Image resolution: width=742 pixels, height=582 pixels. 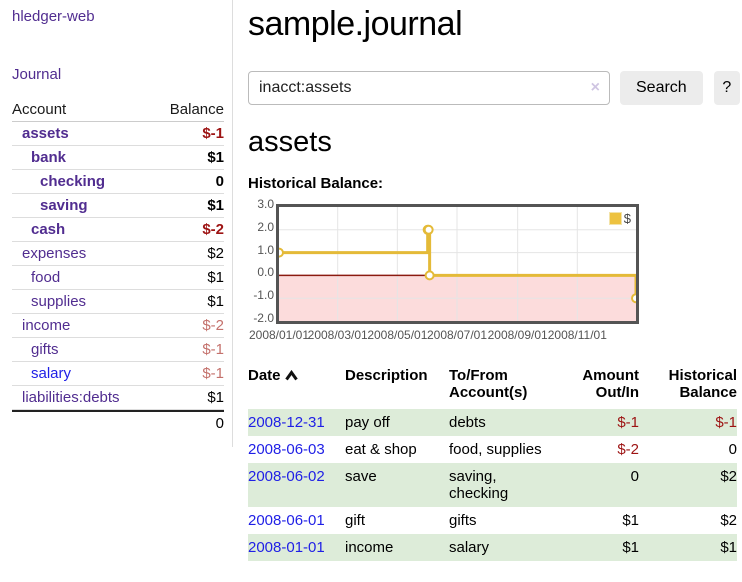 I want to click on account-row-liabilities-debts: liabilities:debts $1, so click(x=118, y=398).